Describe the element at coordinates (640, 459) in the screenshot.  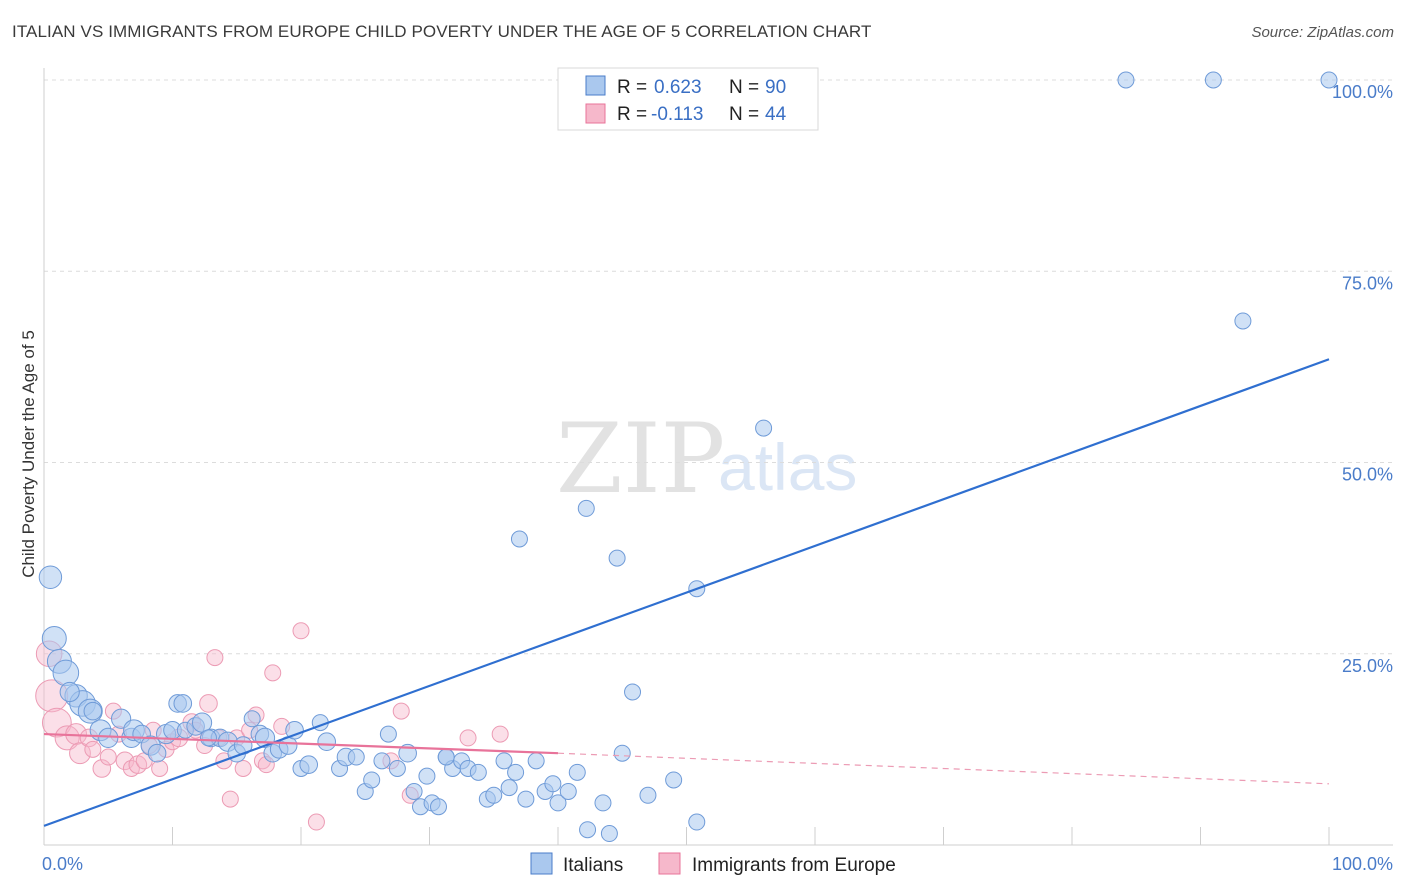
I see `watermark-zip: ZIP` at that location.